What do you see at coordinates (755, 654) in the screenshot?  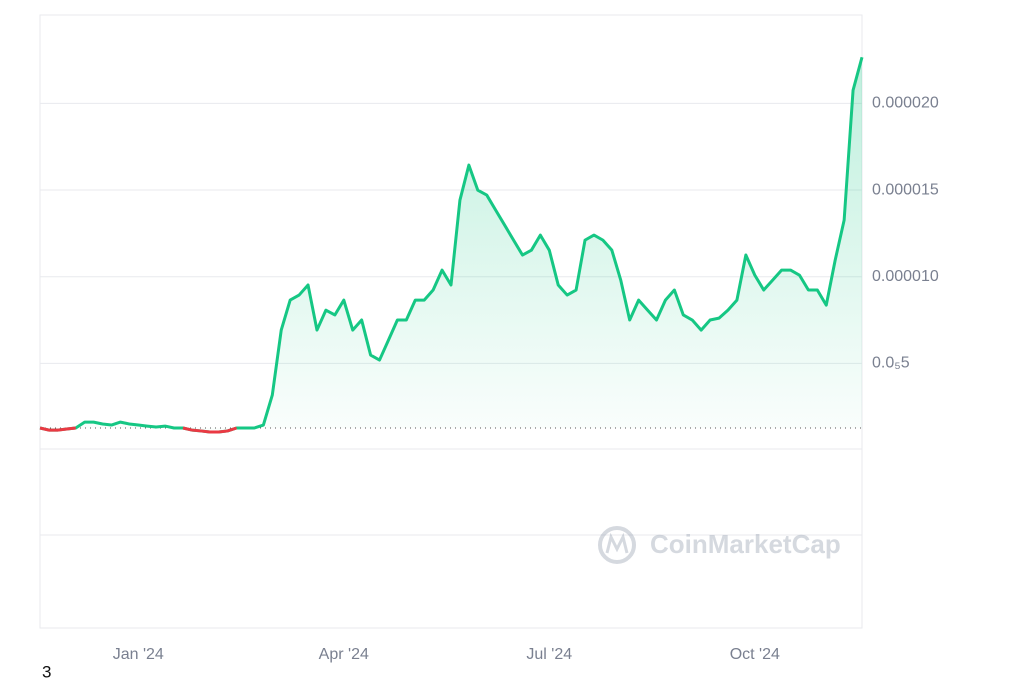 I see `x-tick-label: Oct '24` at bounding box center [755, 654].